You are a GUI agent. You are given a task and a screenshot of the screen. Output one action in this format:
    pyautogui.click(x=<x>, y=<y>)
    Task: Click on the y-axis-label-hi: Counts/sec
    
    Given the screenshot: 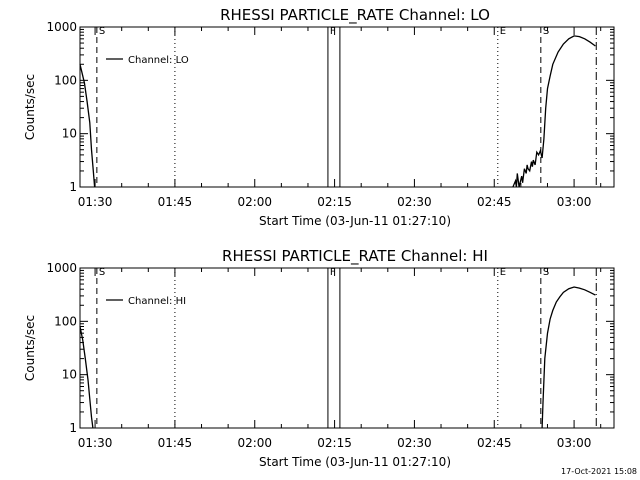 What is the action you would take?
    pyautogui.click(x=30, y=348)
    